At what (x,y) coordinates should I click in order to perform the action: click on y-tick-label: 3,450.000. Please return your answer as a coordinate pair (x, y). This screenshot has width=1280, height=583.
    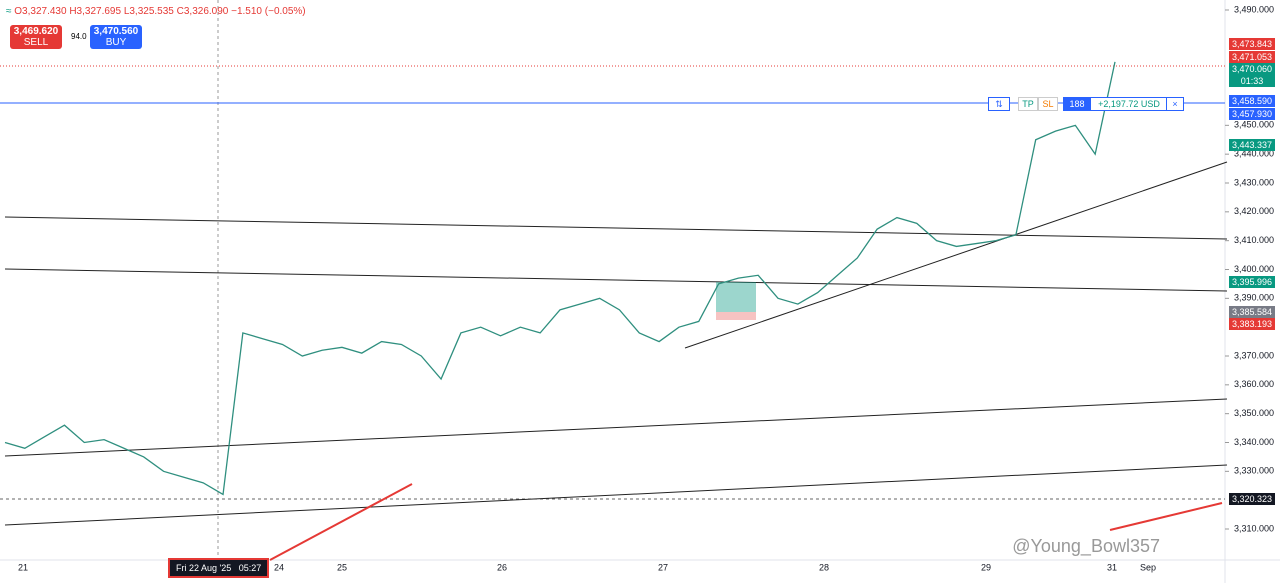
    Looking at the image, I should click on (1254, 125).